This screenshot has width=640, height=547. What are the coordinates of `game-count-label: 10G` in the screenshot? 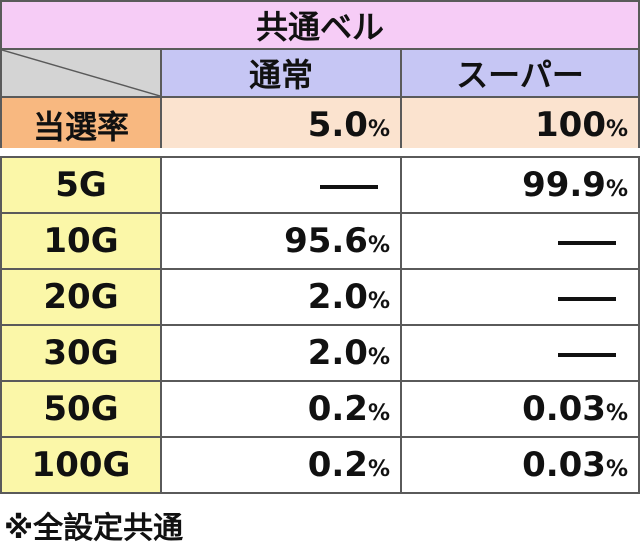 It's located at (81, 241).